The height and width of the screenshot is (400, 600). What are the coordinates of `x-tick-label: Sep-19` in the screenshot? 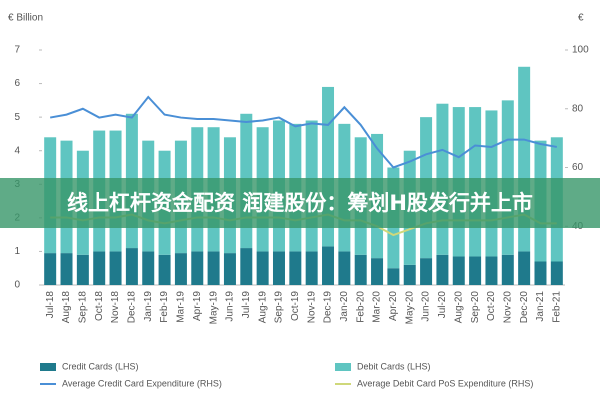 It's located at (279, 307).